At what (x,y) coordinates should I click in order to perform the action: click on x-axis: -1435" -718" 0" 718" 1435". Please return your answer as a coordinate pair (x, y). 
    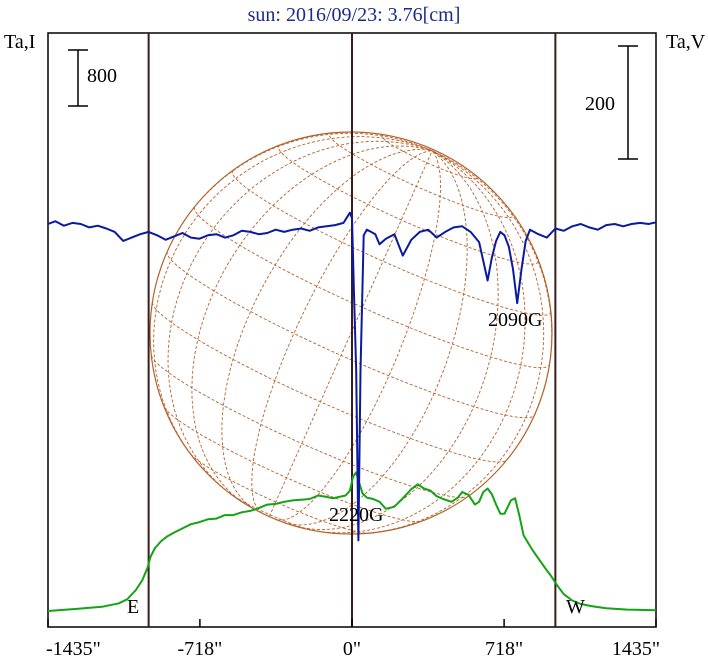
    Looking at the image, I should click on (353, 639).